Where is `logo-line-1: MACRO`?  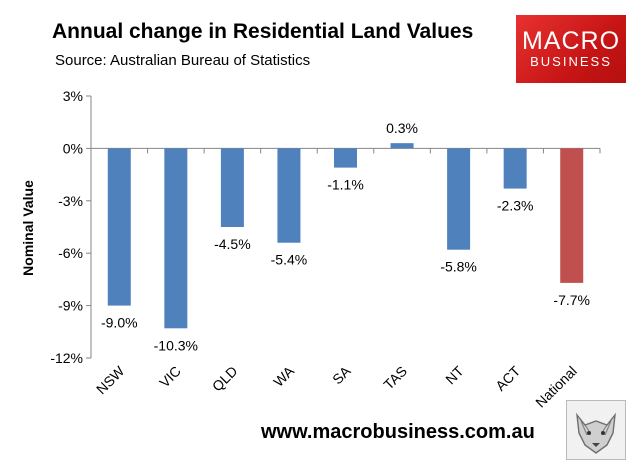 logo-line-1: MACRO is located at coordinates (571, 41).